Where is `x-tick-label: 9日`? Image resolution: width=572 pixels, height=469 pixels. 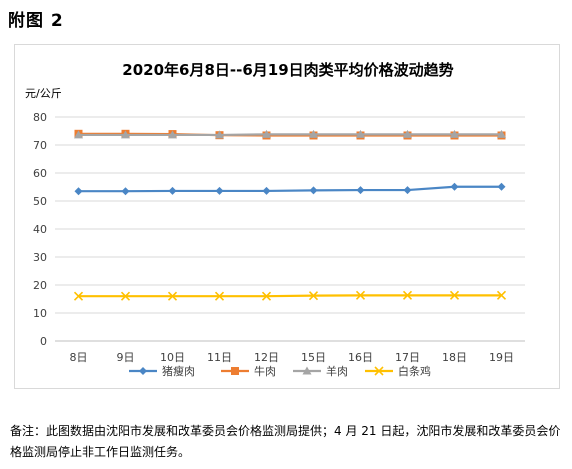
x-tick-label: 9日 is located at coordinates (126, 357).